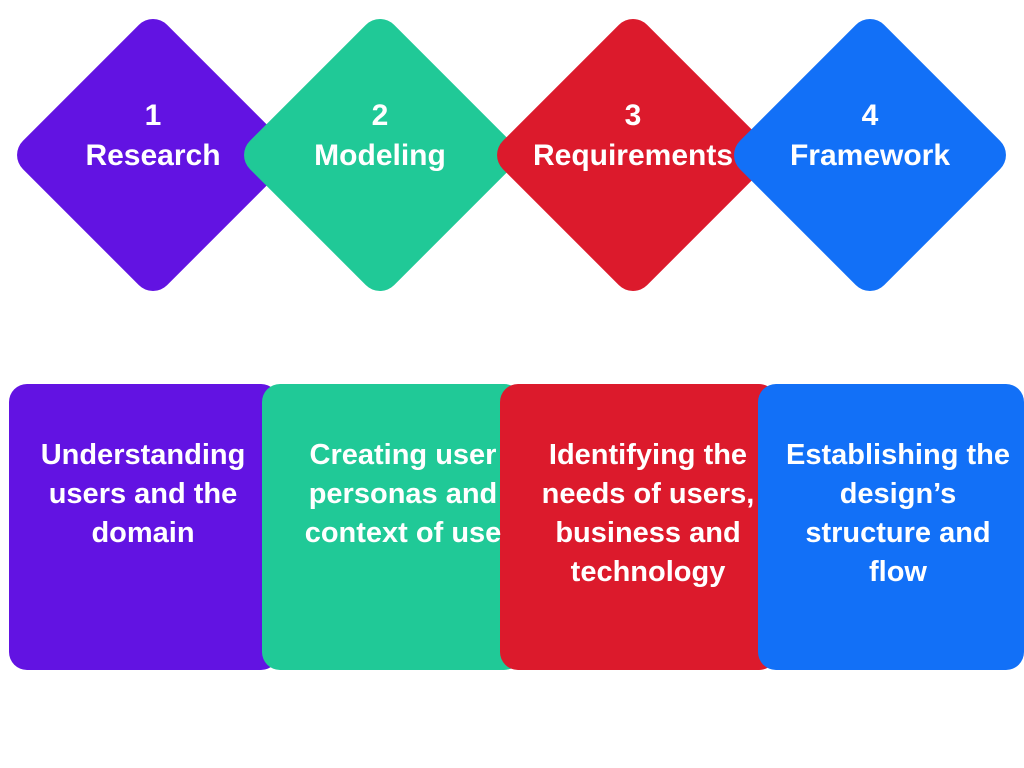 This screenshot has width=1024, height=768. I want to click on step-4-title: Framework, so click(870, 155).